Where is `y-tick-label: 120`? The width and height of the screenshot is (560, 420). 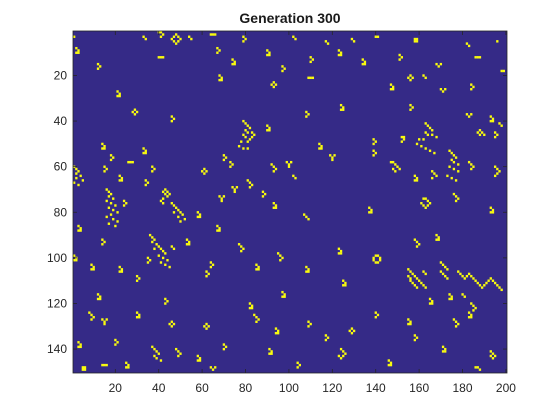
y-tick-label: 120 is located at coordinates (57, 303).